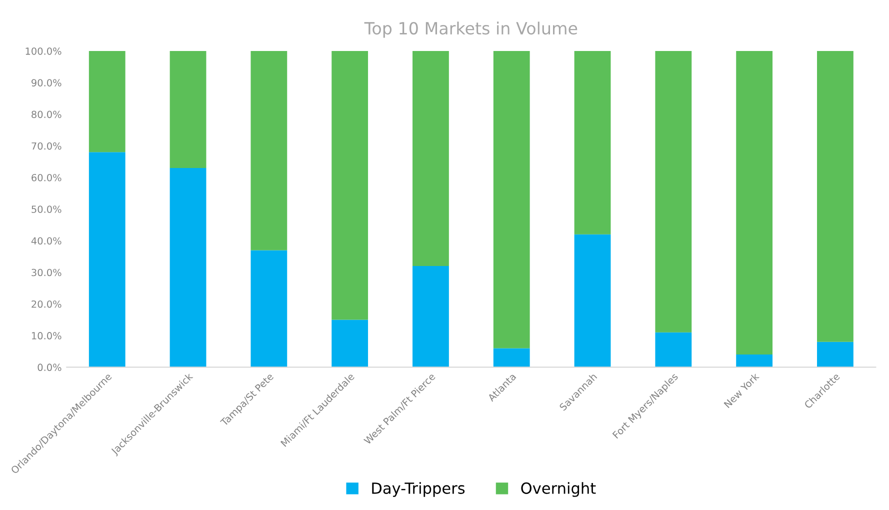  Describe the element at coordinates (47, 336) in the screenshot. I see `y-tick-label: 10.0%` at that location.